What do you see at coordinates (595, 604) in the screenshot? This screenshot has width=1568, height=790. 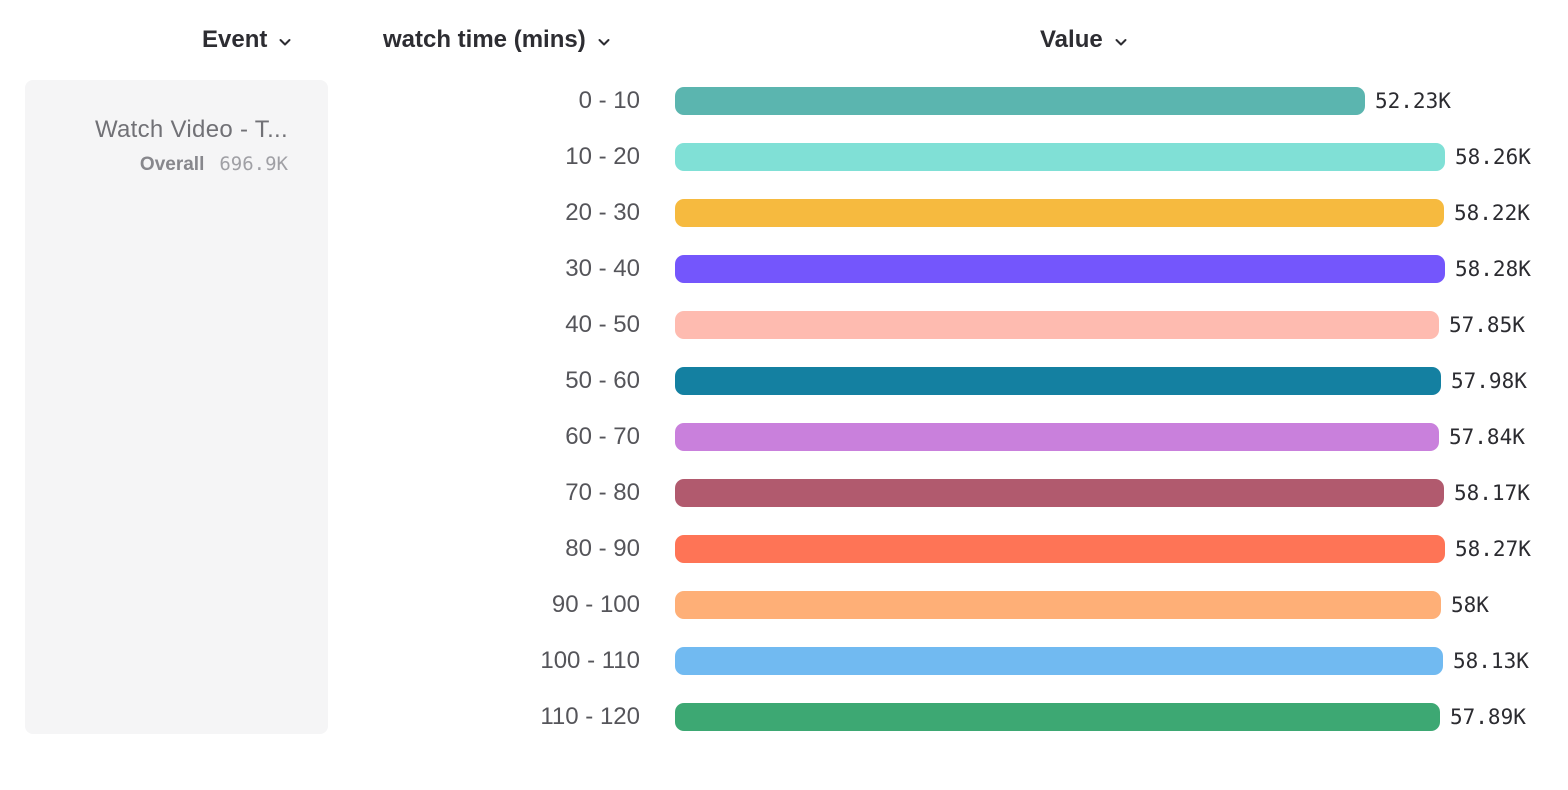 I see `bucket-label: 90 - 100` at bounding box center [595, 604].